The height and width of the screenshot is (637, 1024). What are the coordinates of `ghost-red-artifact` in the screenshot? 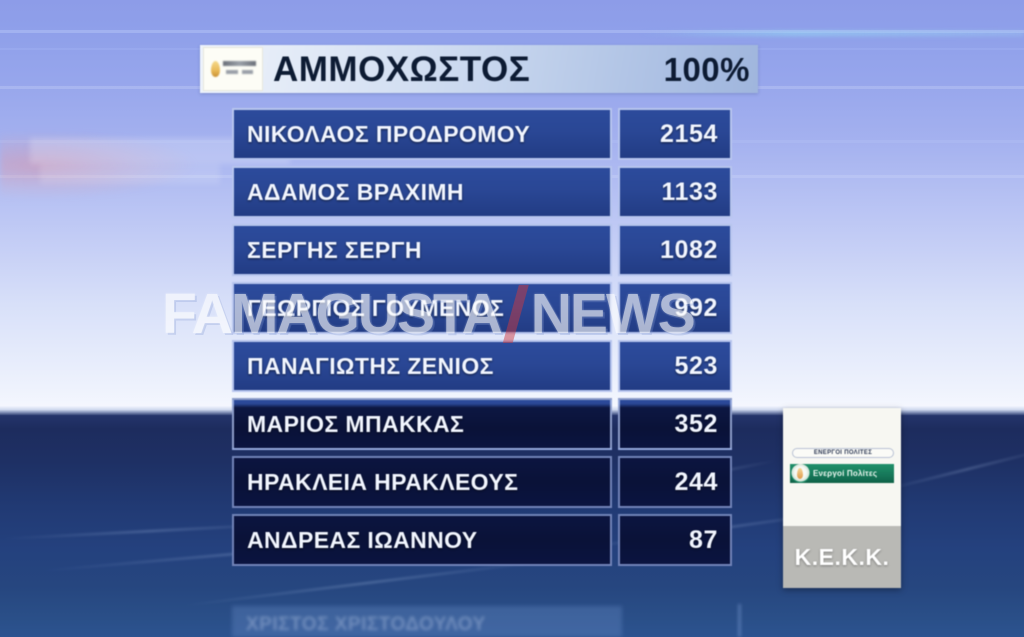 It's located at (100, 165).